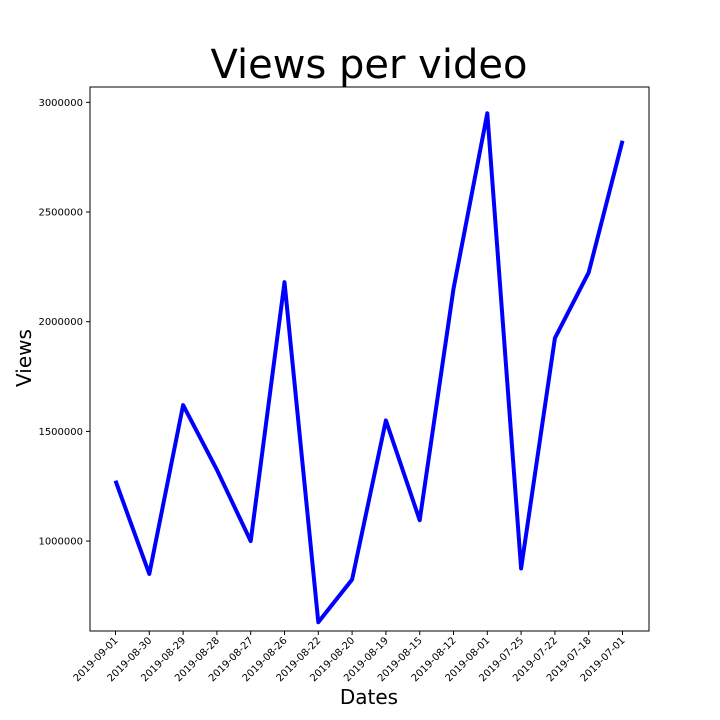 This screenshot has height=720, width=720. I want to click on y-tick-label: 1000000, so click(60, 542).